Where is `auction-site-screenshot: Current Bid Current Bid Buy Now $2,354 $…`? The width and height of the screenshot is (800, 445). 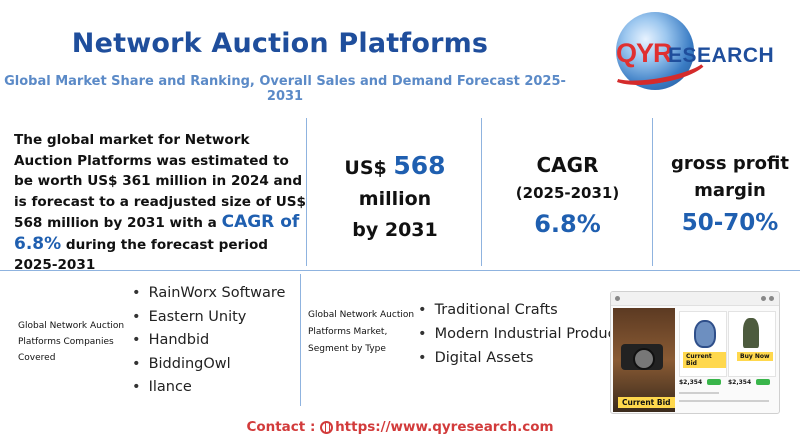
auction-site-screenshot: Current Bid Current Bid Buy Now $2,354 $… is located at coordinates (695, 352).